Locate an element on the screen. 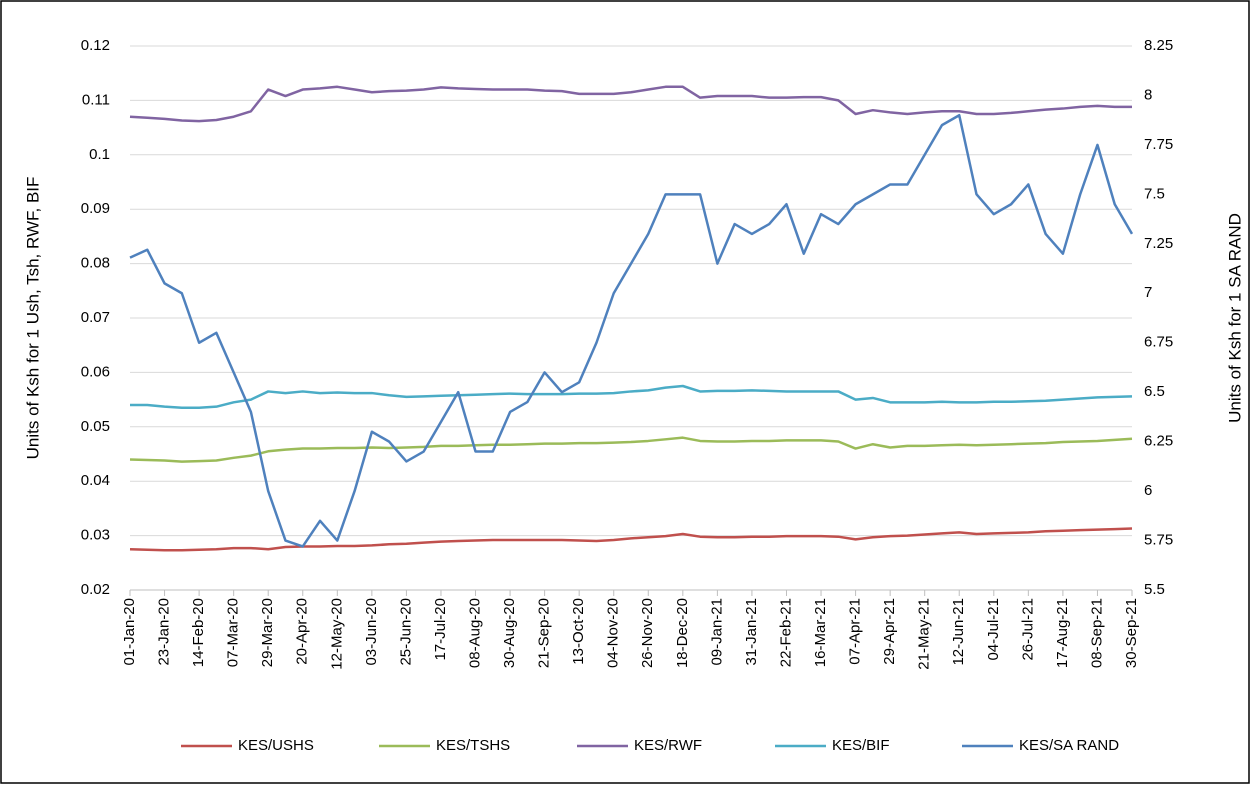 The height and width of the screenshot is (789, 1250). legend-label: KES/SA RAND is located at coordinates (1069, 745).